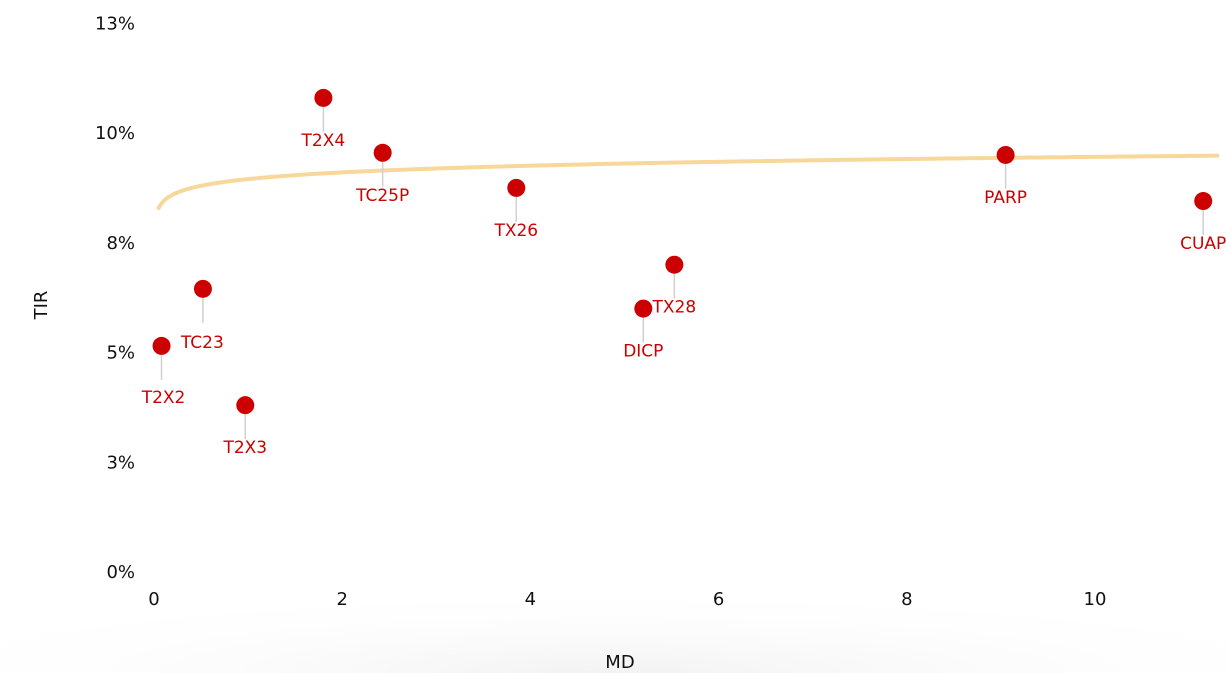 The image size is (1226, 673). I want to click on point-label: T2X3, so click(244, 448).